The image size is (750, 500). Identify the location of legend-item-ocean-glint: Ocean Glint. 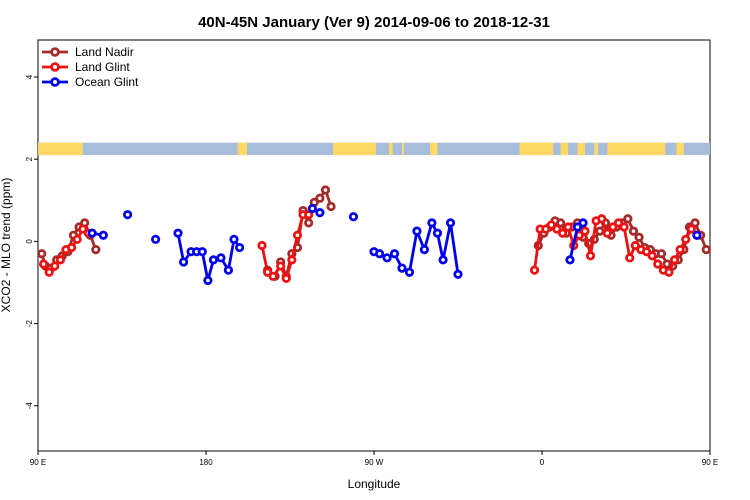
(90, 82).